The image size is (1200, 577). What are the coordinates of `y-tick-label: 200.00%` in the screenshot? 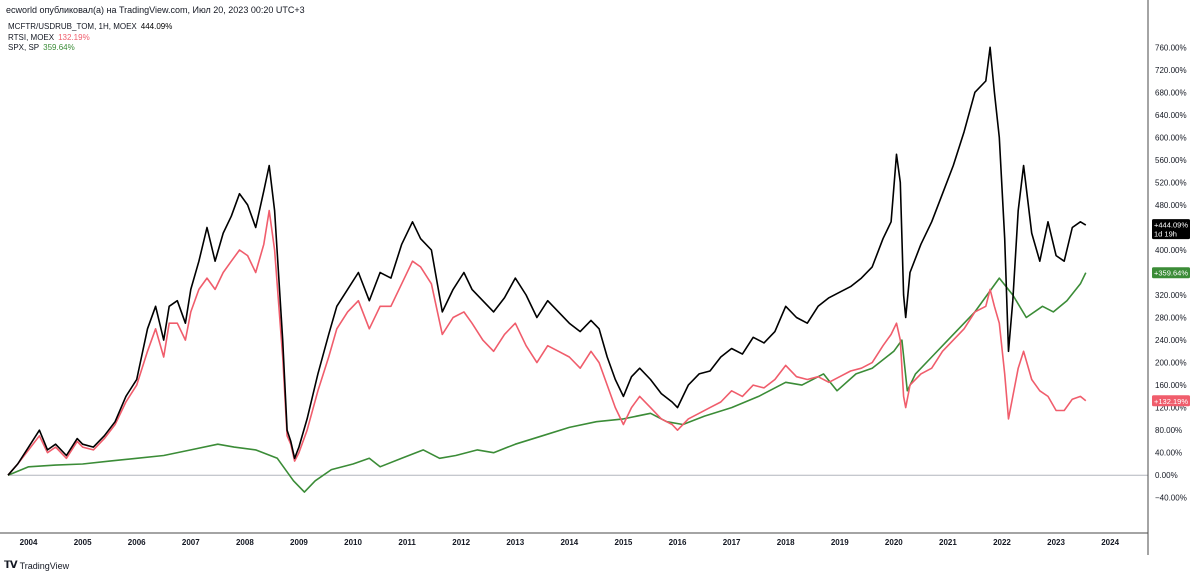 It's located at (1171, 363).